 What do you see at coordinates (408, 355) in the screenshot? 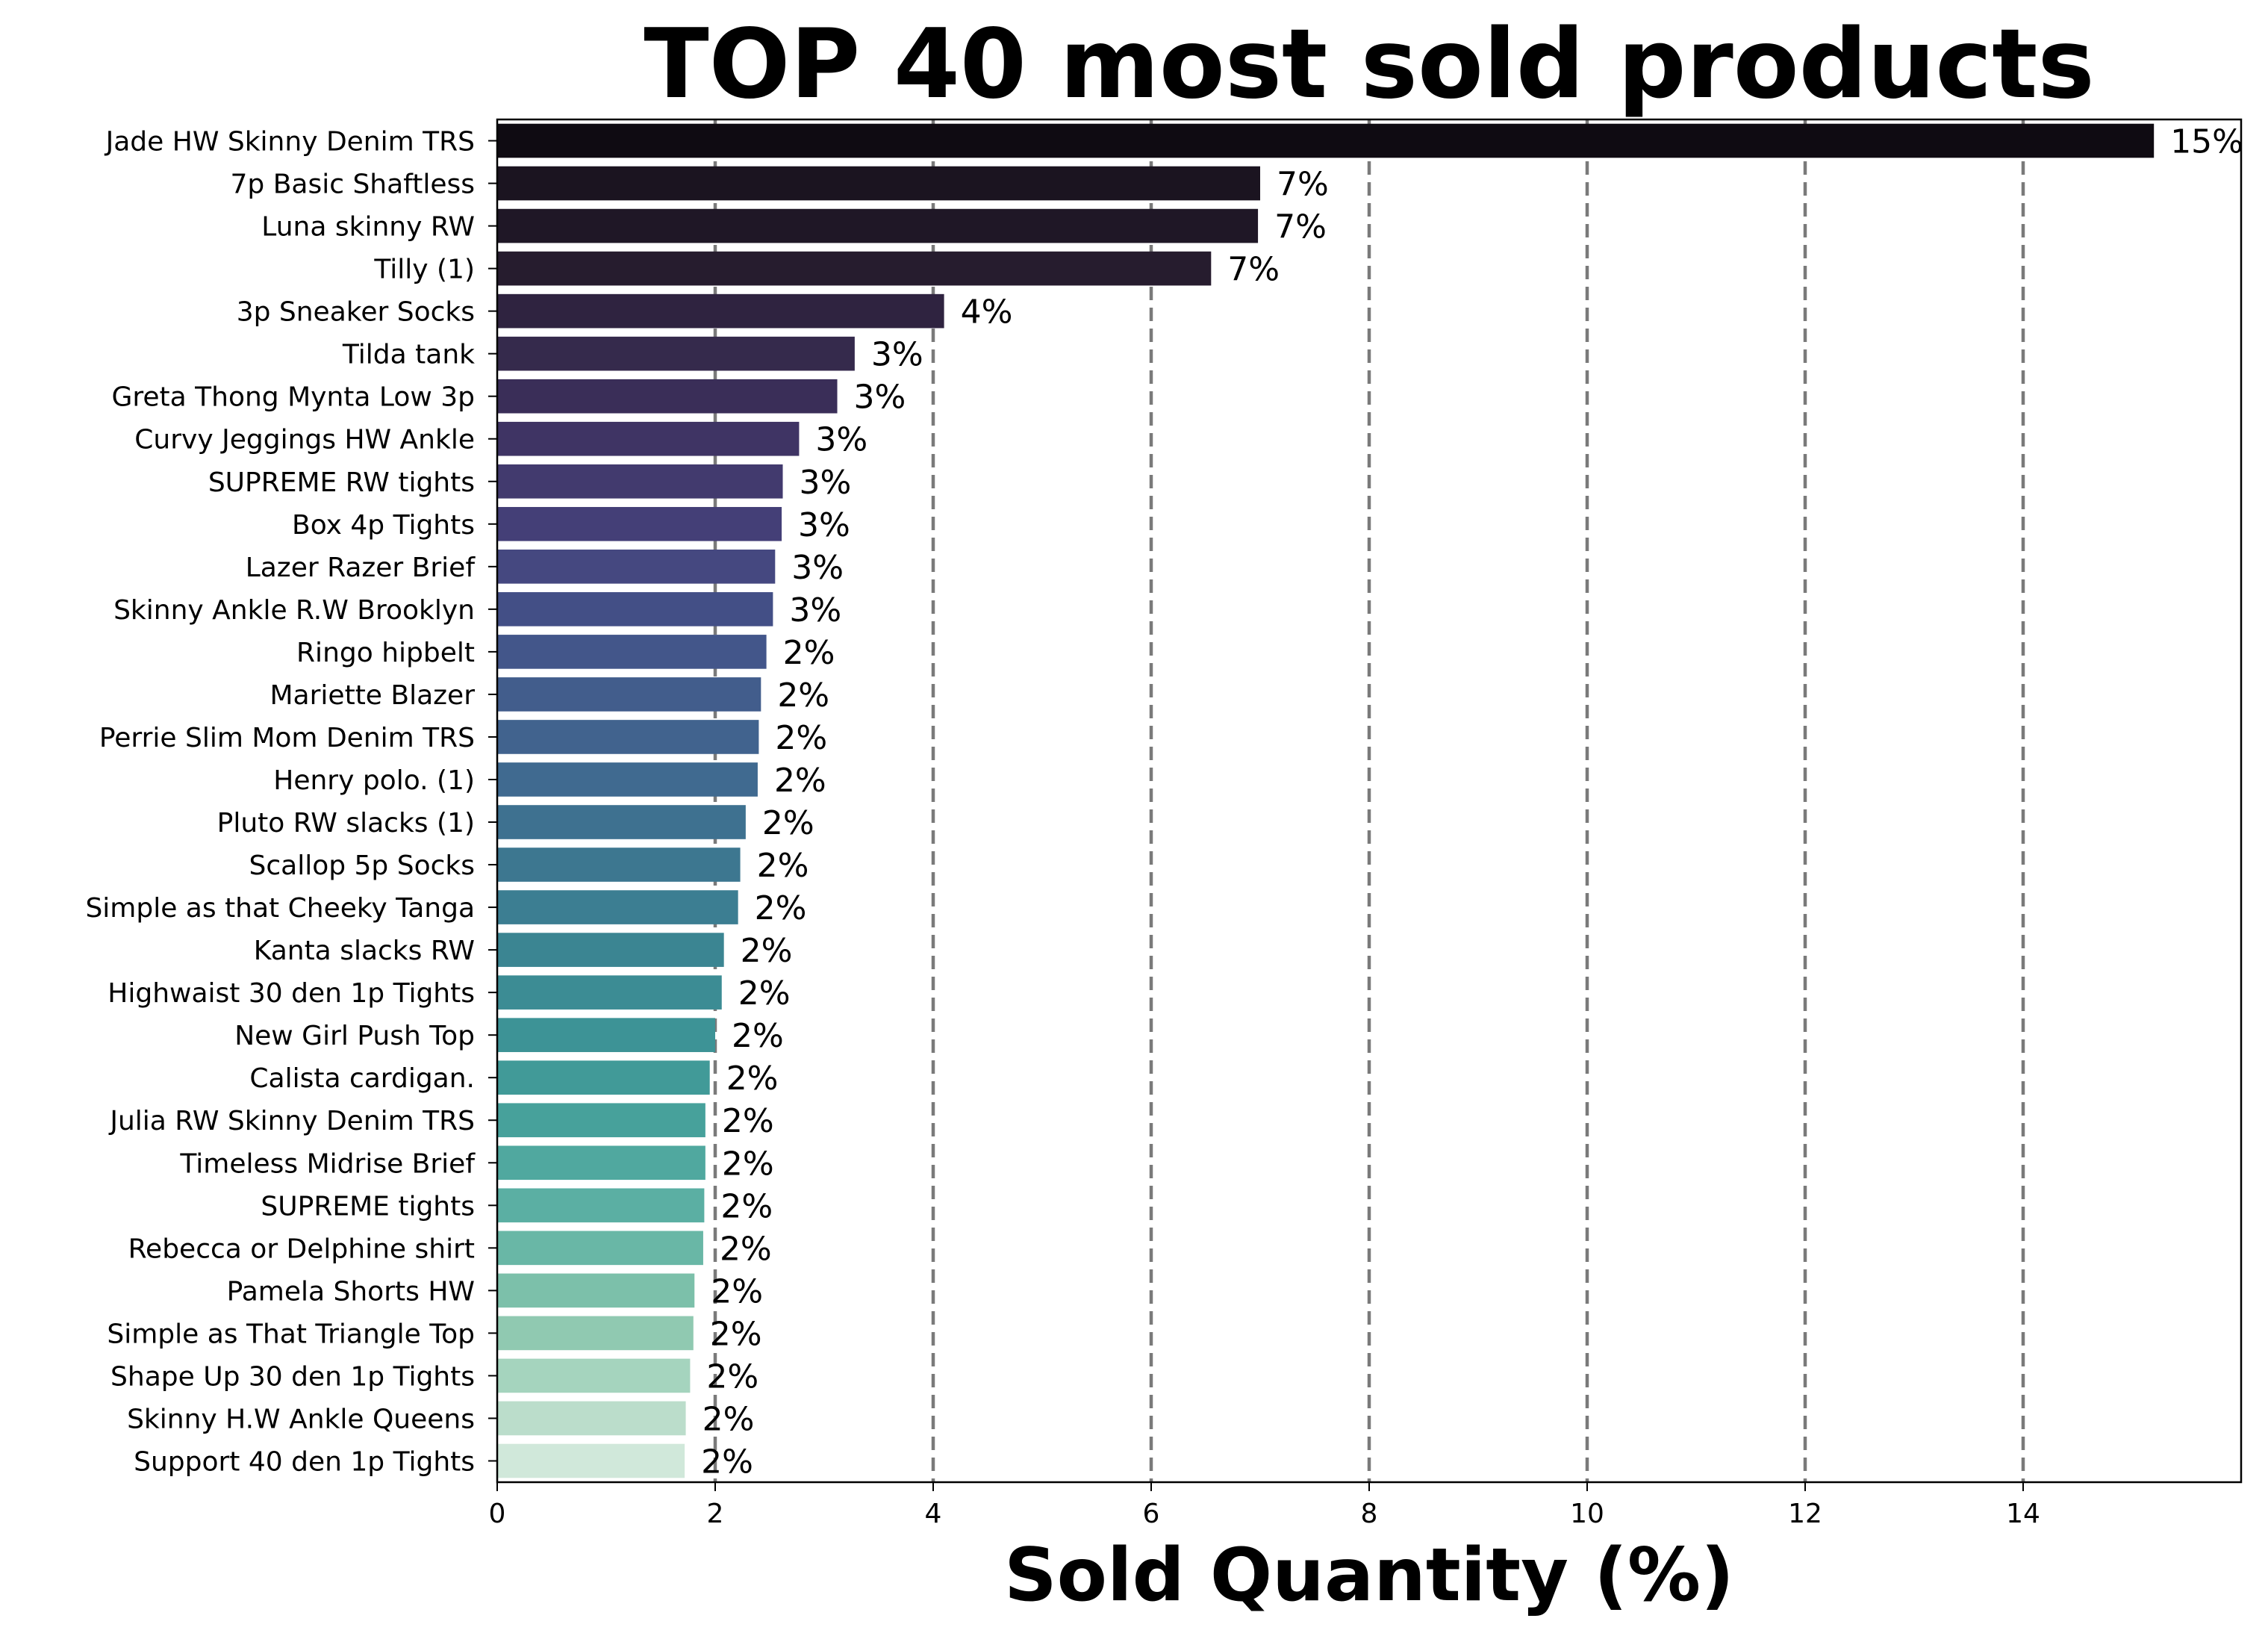
I see `y-tick-label: Tilda tank` at bounding box center [408, 355].